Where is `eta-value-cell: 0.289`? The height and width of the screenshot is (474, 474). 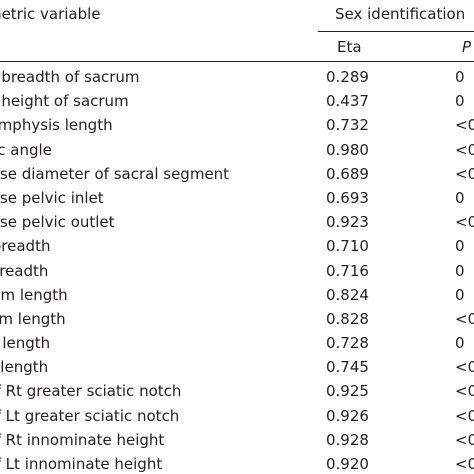
eta-value-cell: 0.289 is located at coordinates (347, 77).